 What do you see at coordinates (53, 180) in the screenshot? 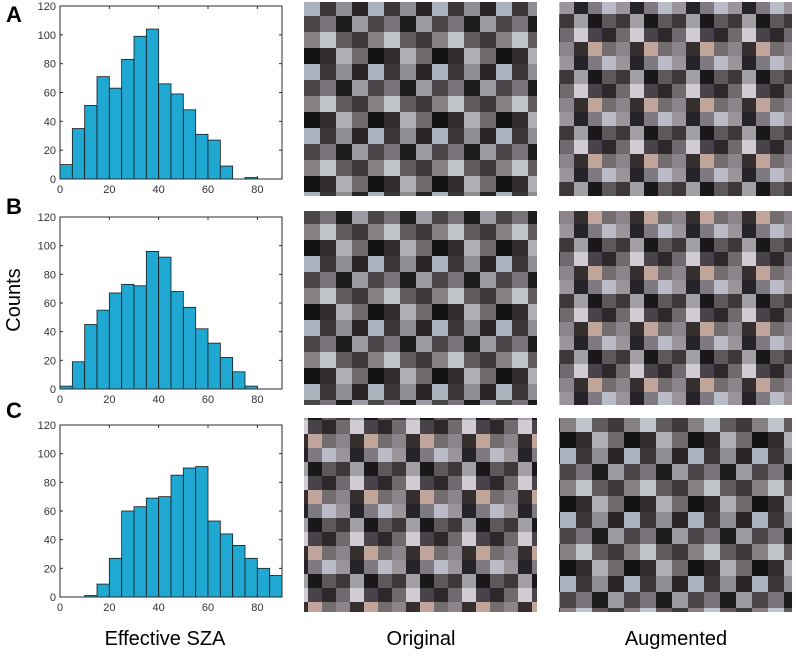
I see `y-tick-label-a-0: 0` at bounding box center [53, 180].